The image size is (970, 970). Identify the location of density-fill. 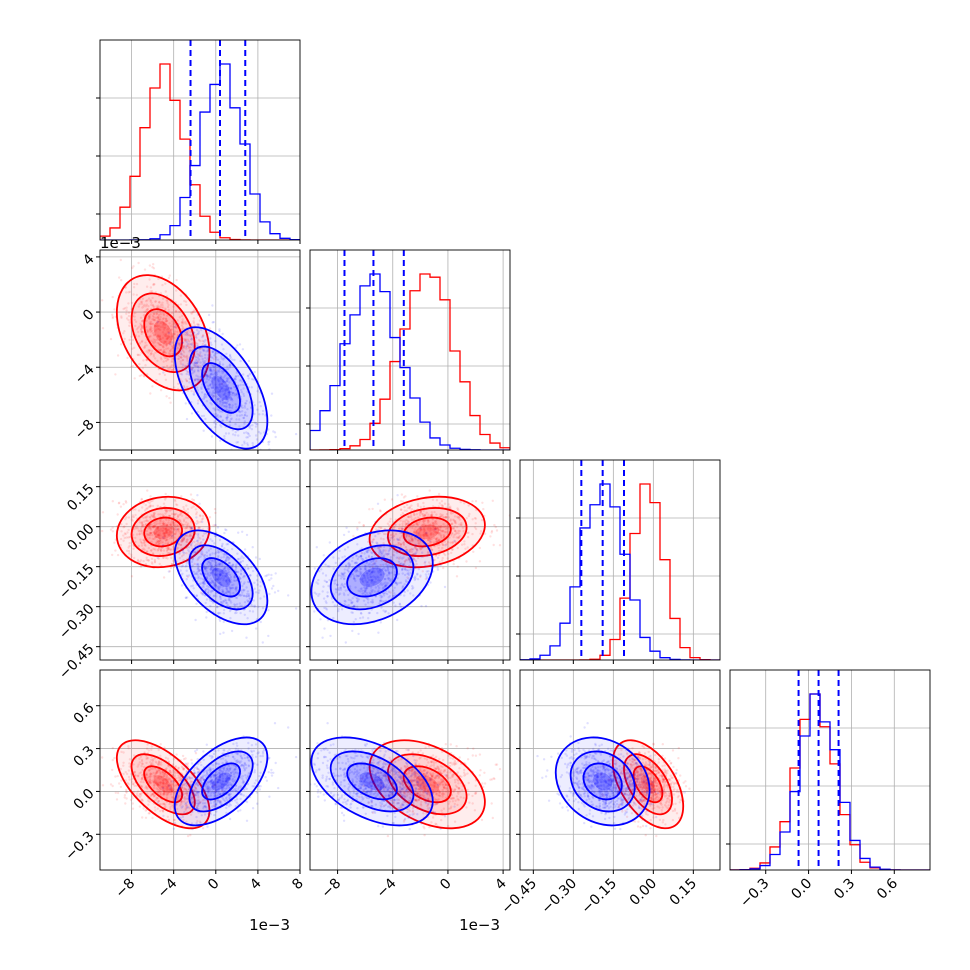
(427, 532).